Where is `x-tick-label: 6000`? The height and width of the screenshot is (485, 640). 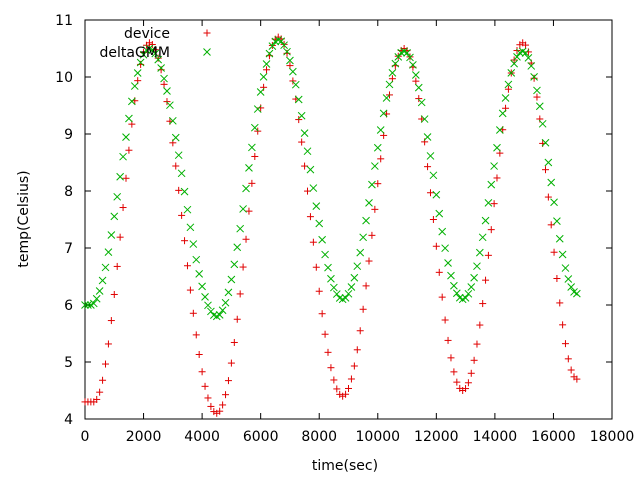 x-tick-label: 6000 is located at coordinates (261, 437).